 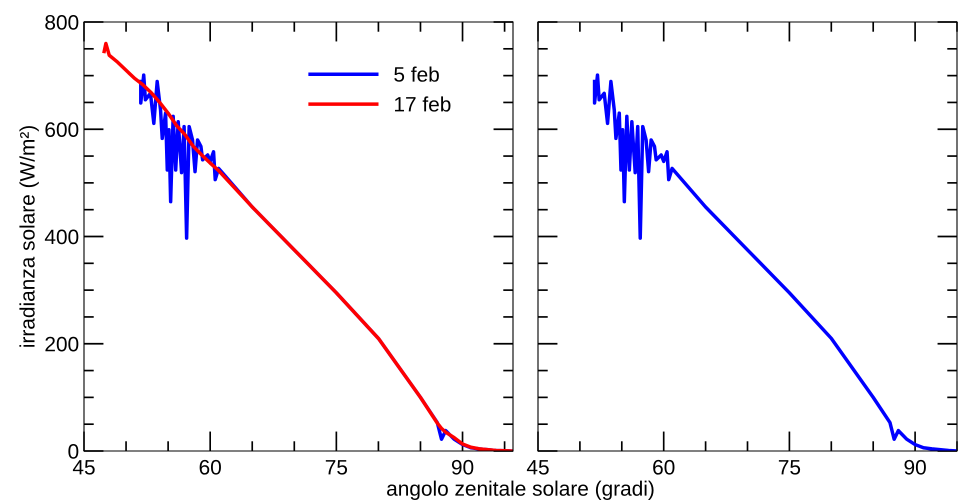 I want to click on y-tick-label: 0, so click(x=73, y=451).